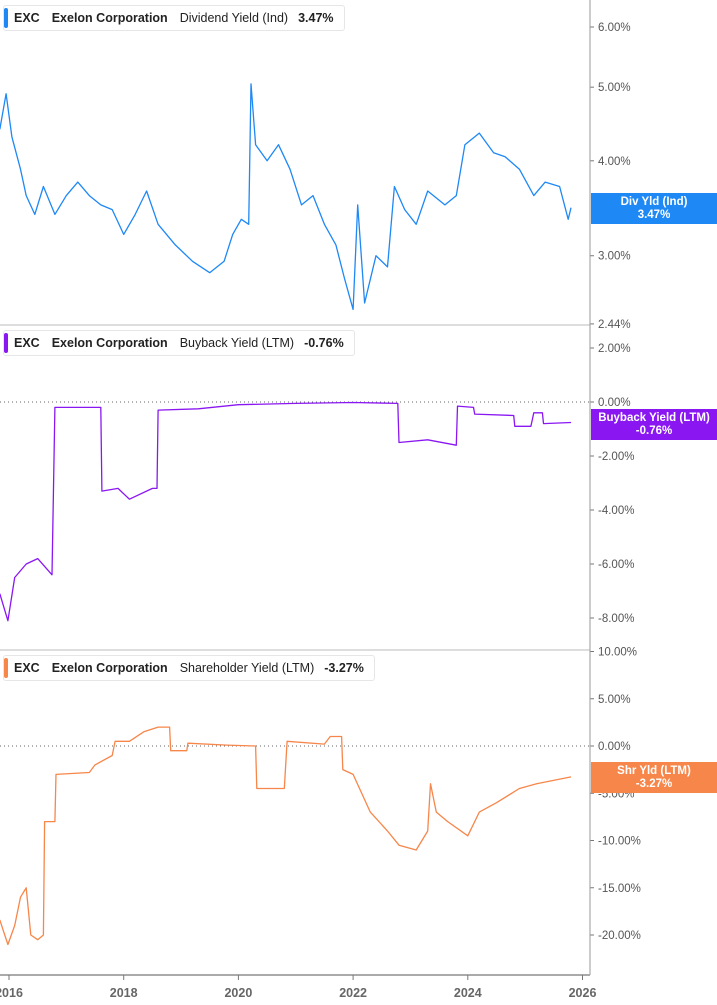  I want to click on x-tick-label: 2022, so click(353, 993).